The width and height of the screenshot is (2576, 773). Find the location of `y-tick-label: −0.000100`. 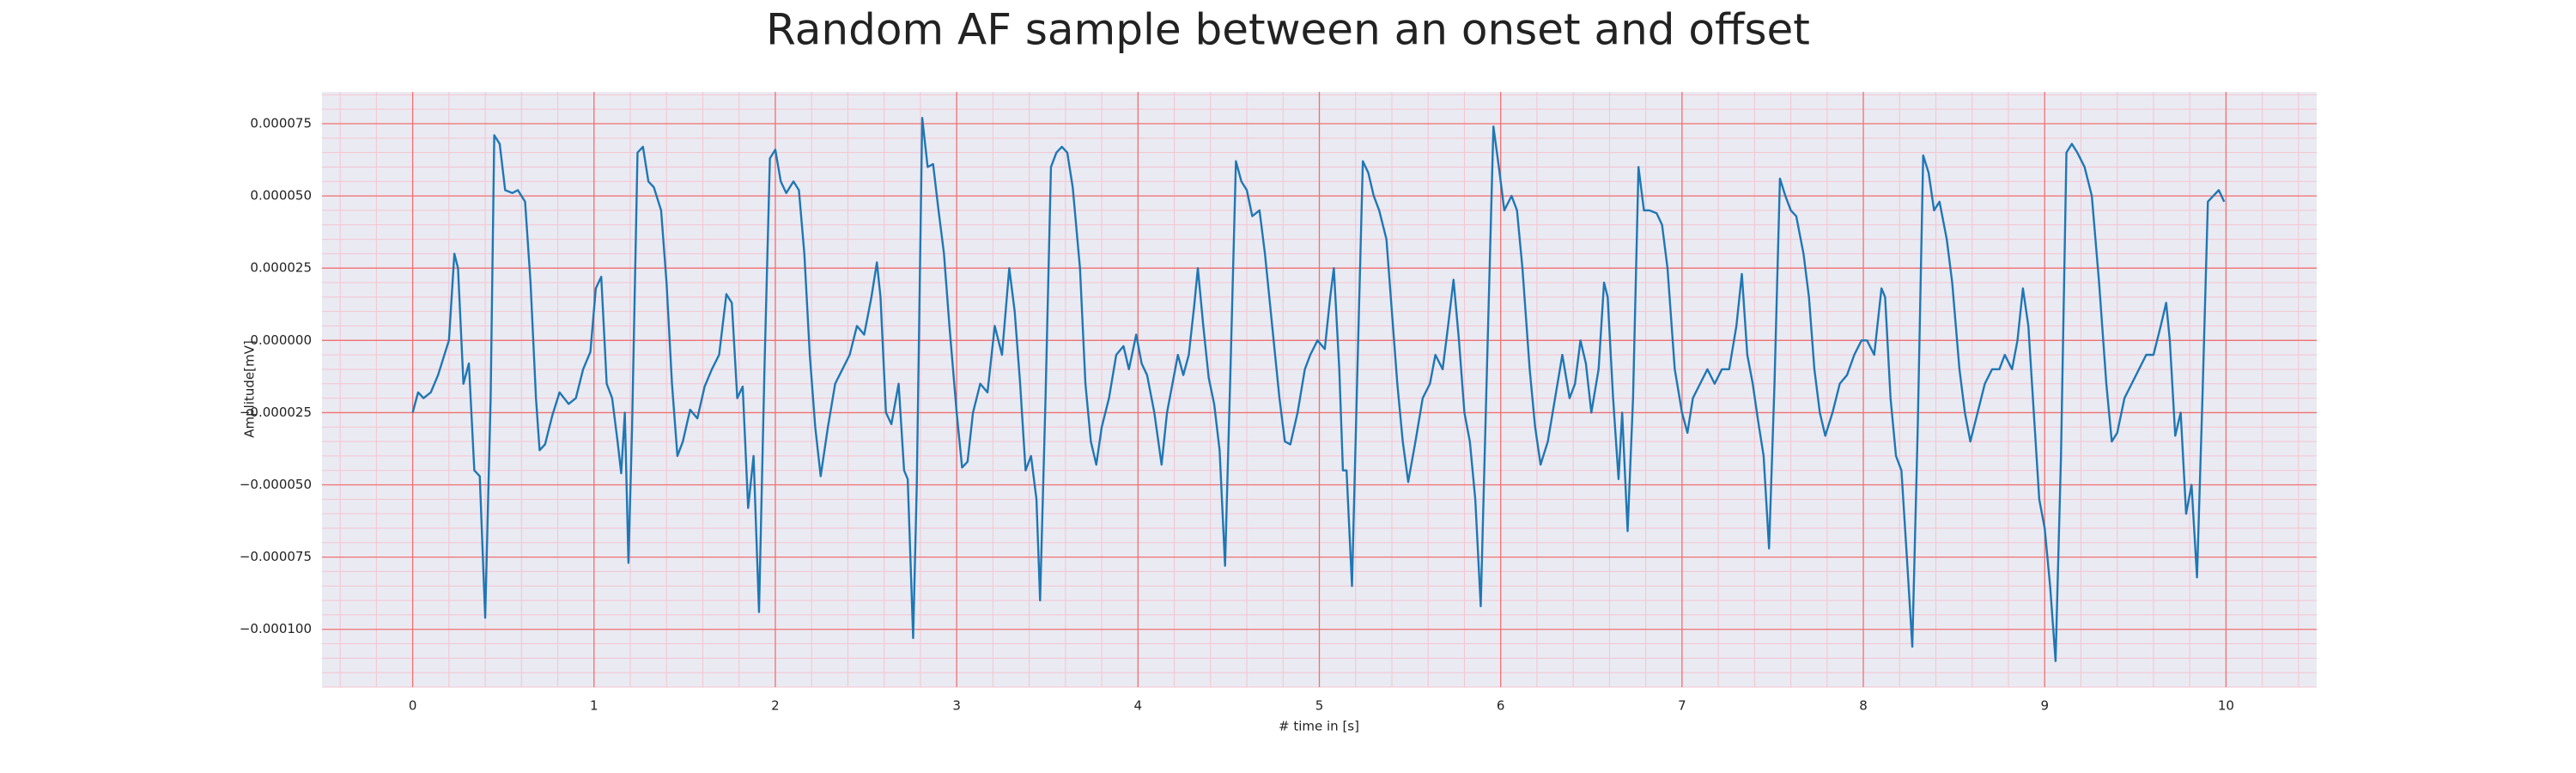

y-tick-label: −0.000100 is located at coordinates (276, 628).